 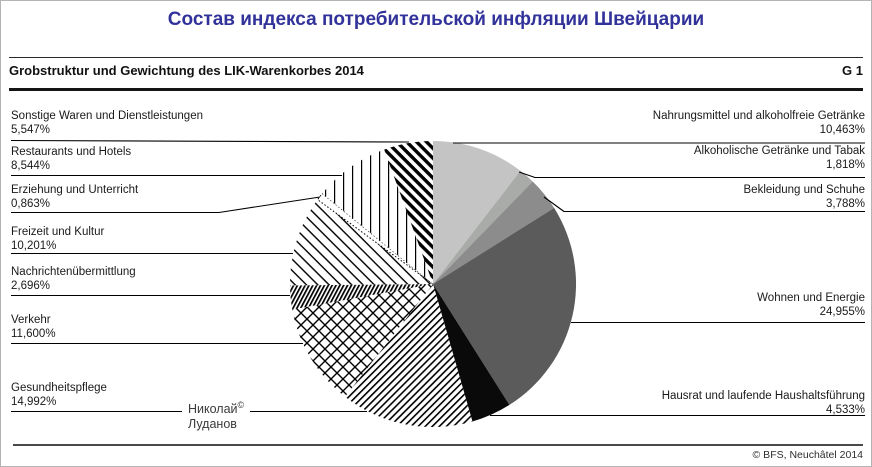 I want to click on chart-graphic-number: G 1, so click(x=852, y=70).